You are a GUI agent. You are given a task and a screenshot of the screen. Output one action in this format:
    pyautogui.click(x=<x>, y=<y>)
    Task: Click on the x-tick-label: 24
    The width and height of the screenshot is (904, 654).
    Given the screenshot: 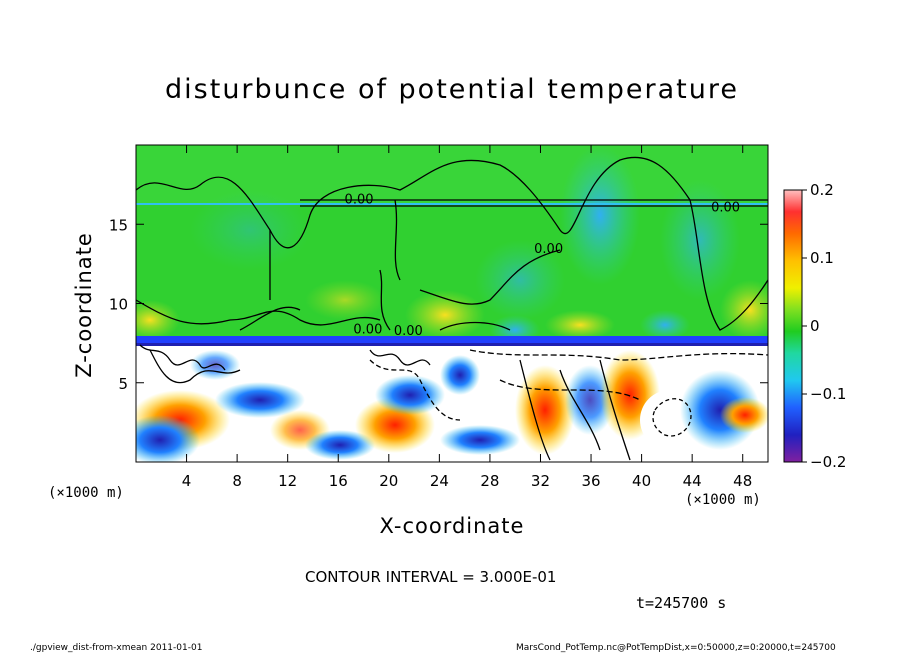 What is the action you would take?
    pyautogui.click(x=439, y=481)
    